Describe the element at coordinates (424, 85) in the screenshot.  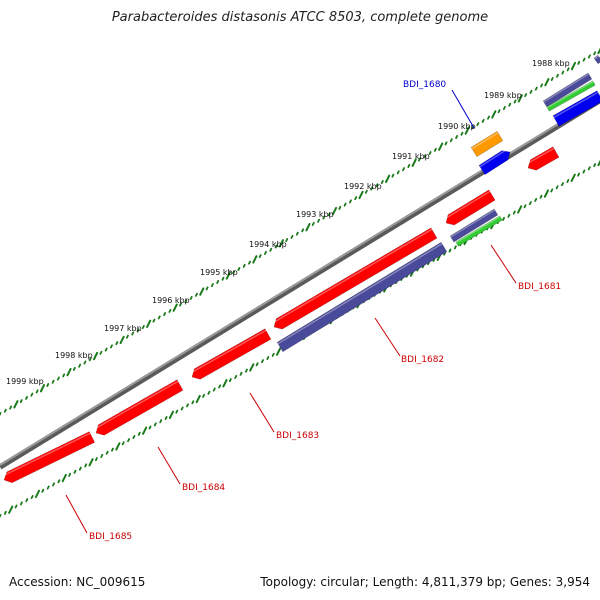
I see `gene-label: BDI_1680` at that location.